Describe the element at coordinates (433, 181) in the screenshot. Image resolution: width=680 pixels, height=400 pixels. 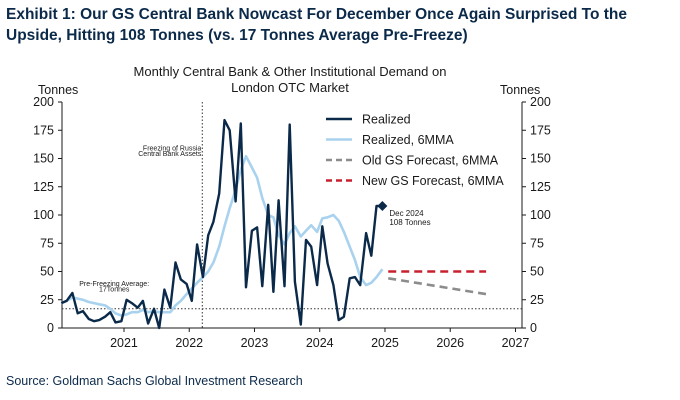
I see `legend-label-4: New GS Forecast, 6MMA` at that location.